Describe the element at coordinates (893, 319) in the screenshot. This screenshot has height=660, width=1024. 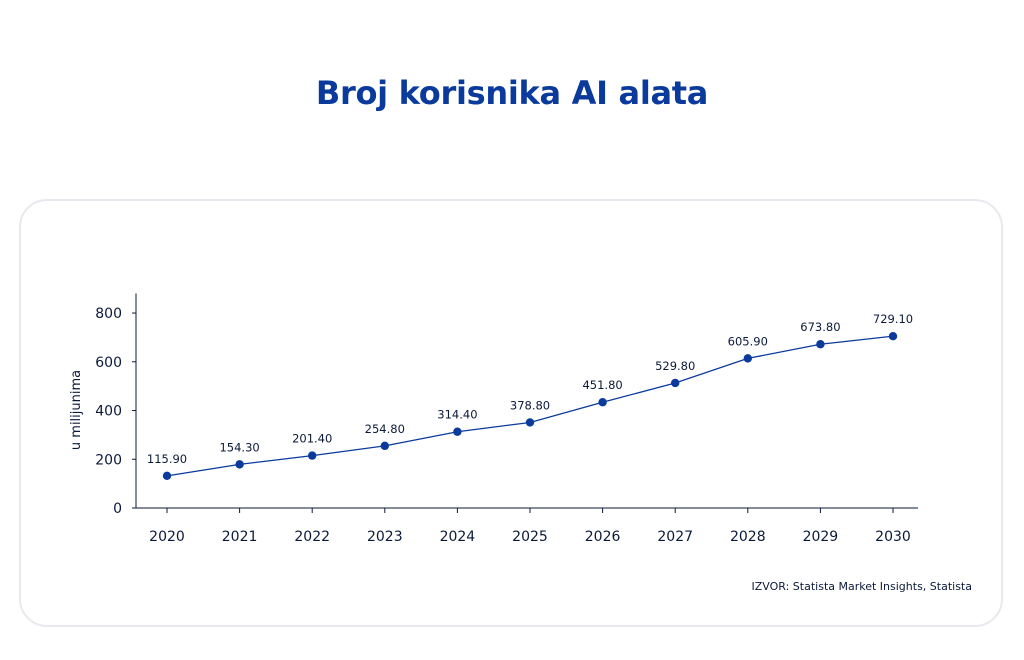
I see `data-label: 729.10` at that location.